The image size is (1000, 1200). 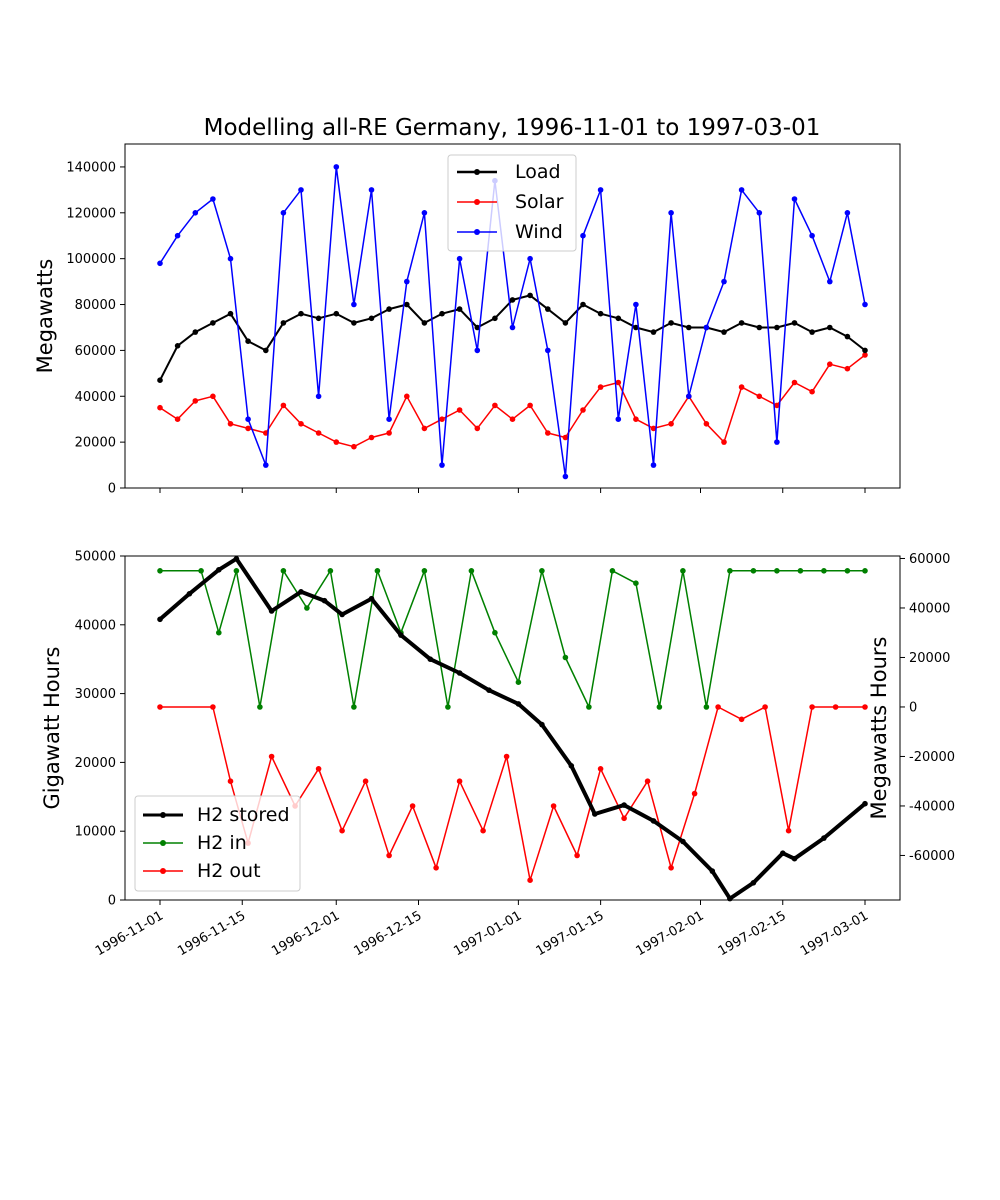 What do you see at coordinates (163, 843) in the screenshot?
I see `legend-h2-in-marker` at bounding box center [163, 843].